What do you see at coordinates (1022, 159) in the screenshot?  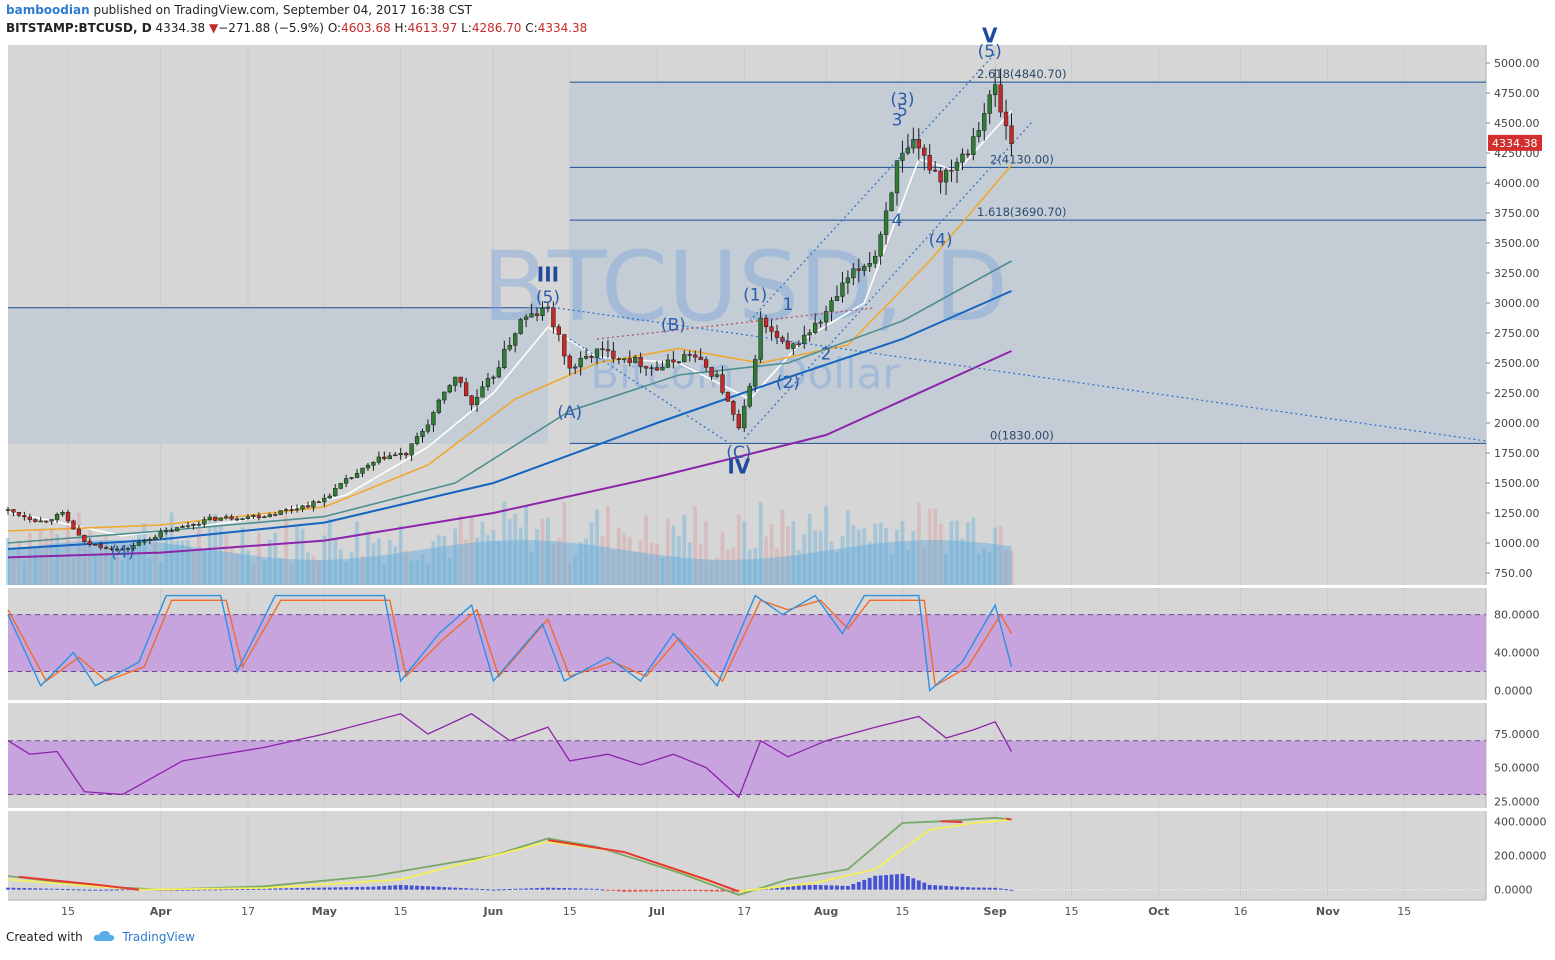 I see `fib-level-label: 2(4130.00)` at bounding box center [1022, 159].